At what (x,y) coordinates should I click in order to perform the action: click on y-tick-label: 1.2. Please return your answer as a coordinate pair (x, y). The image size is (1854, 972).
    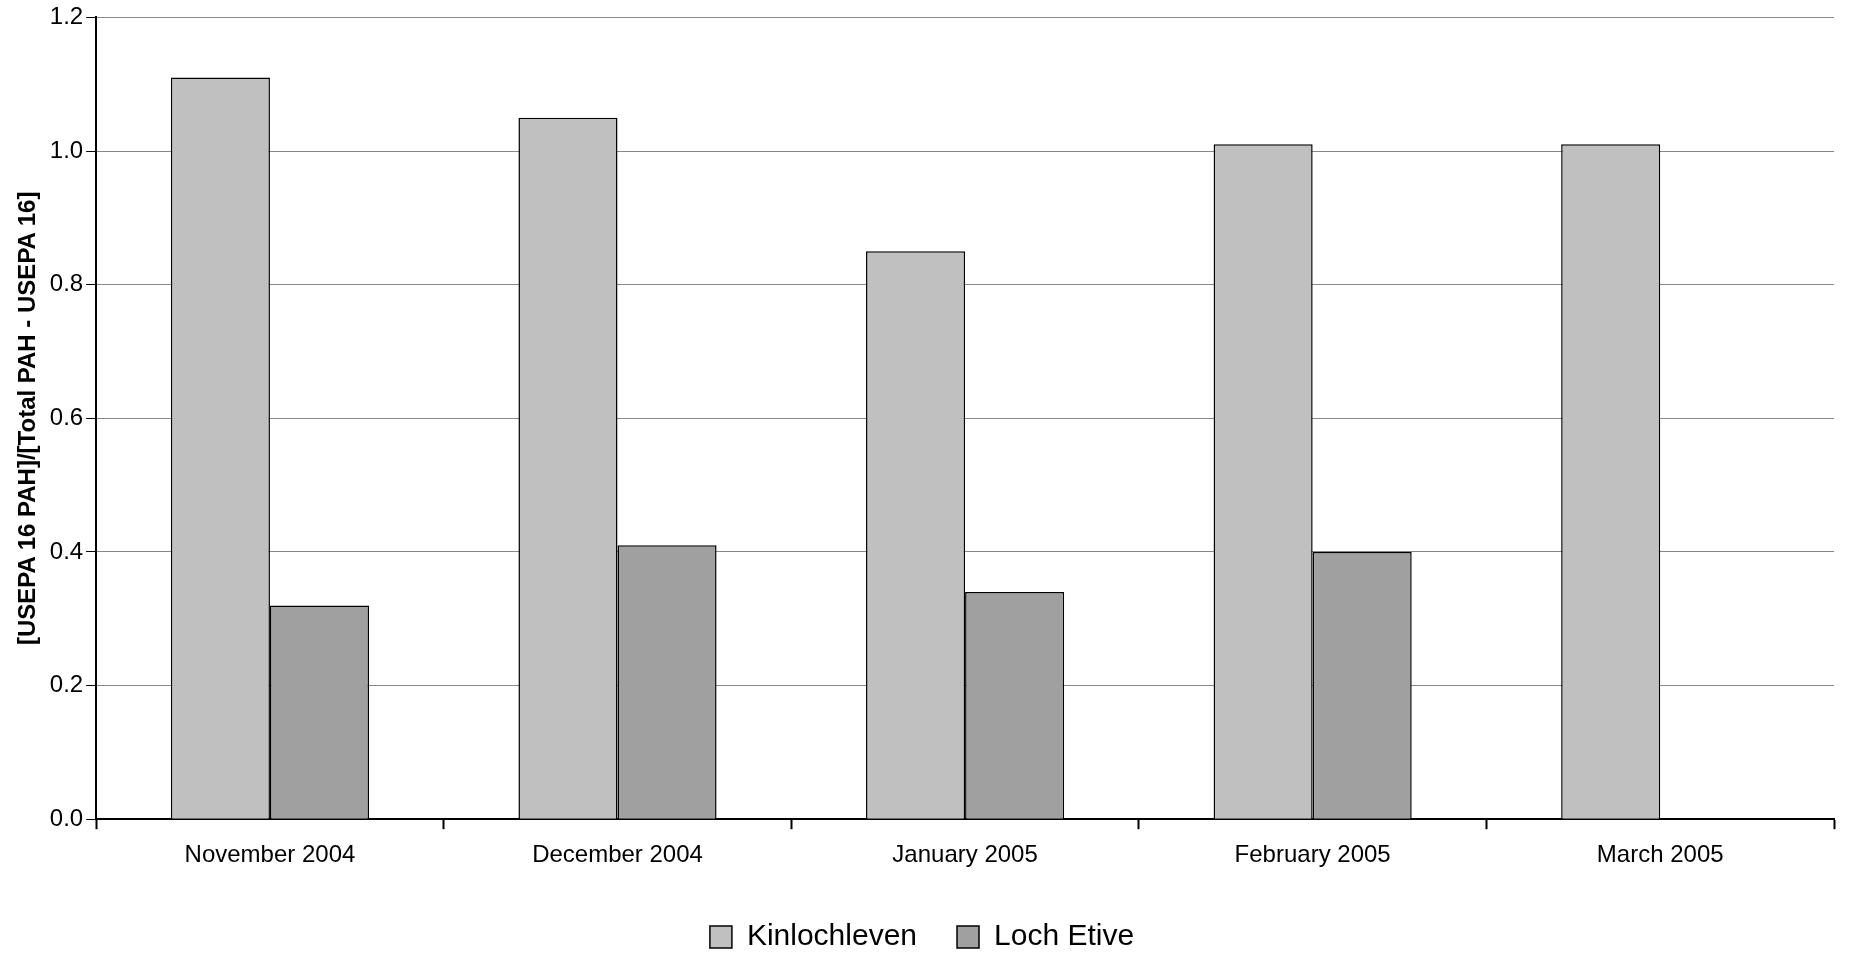
    Looking at the image, I should click on (66, 16).